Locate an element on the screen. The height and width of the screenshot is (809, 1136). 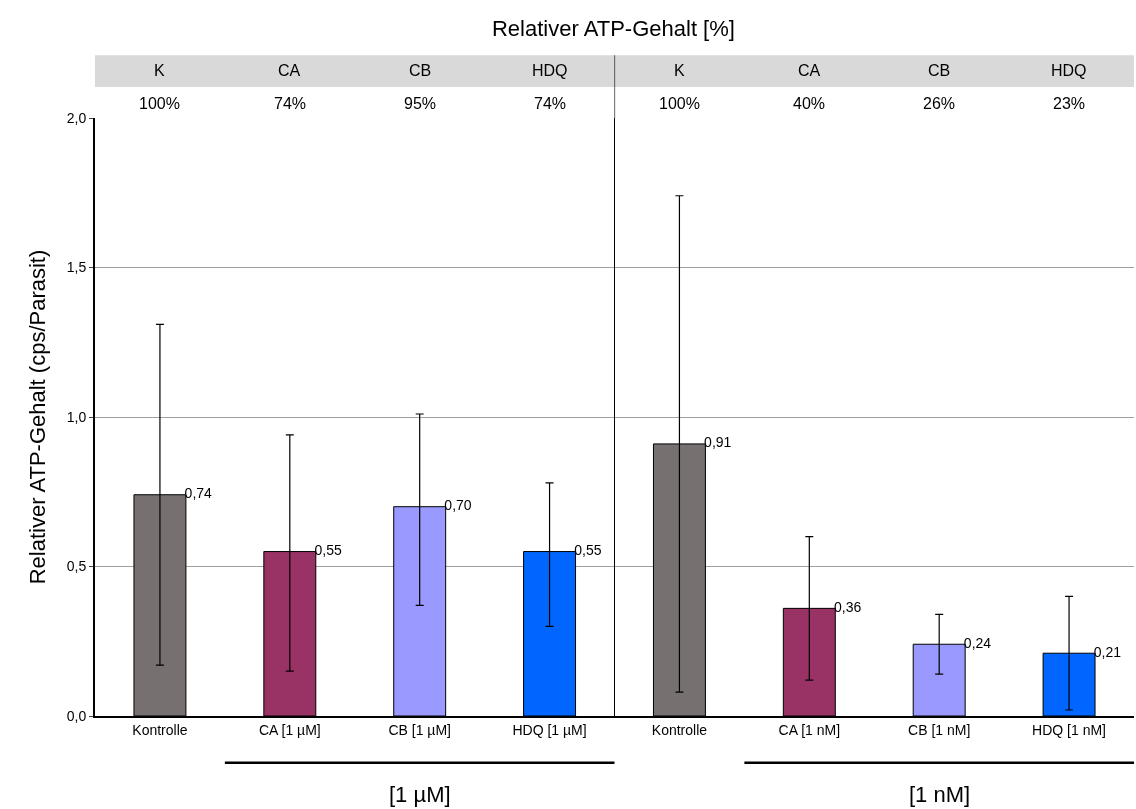
data-label: 0,74 is located at coordinates (198, 493).